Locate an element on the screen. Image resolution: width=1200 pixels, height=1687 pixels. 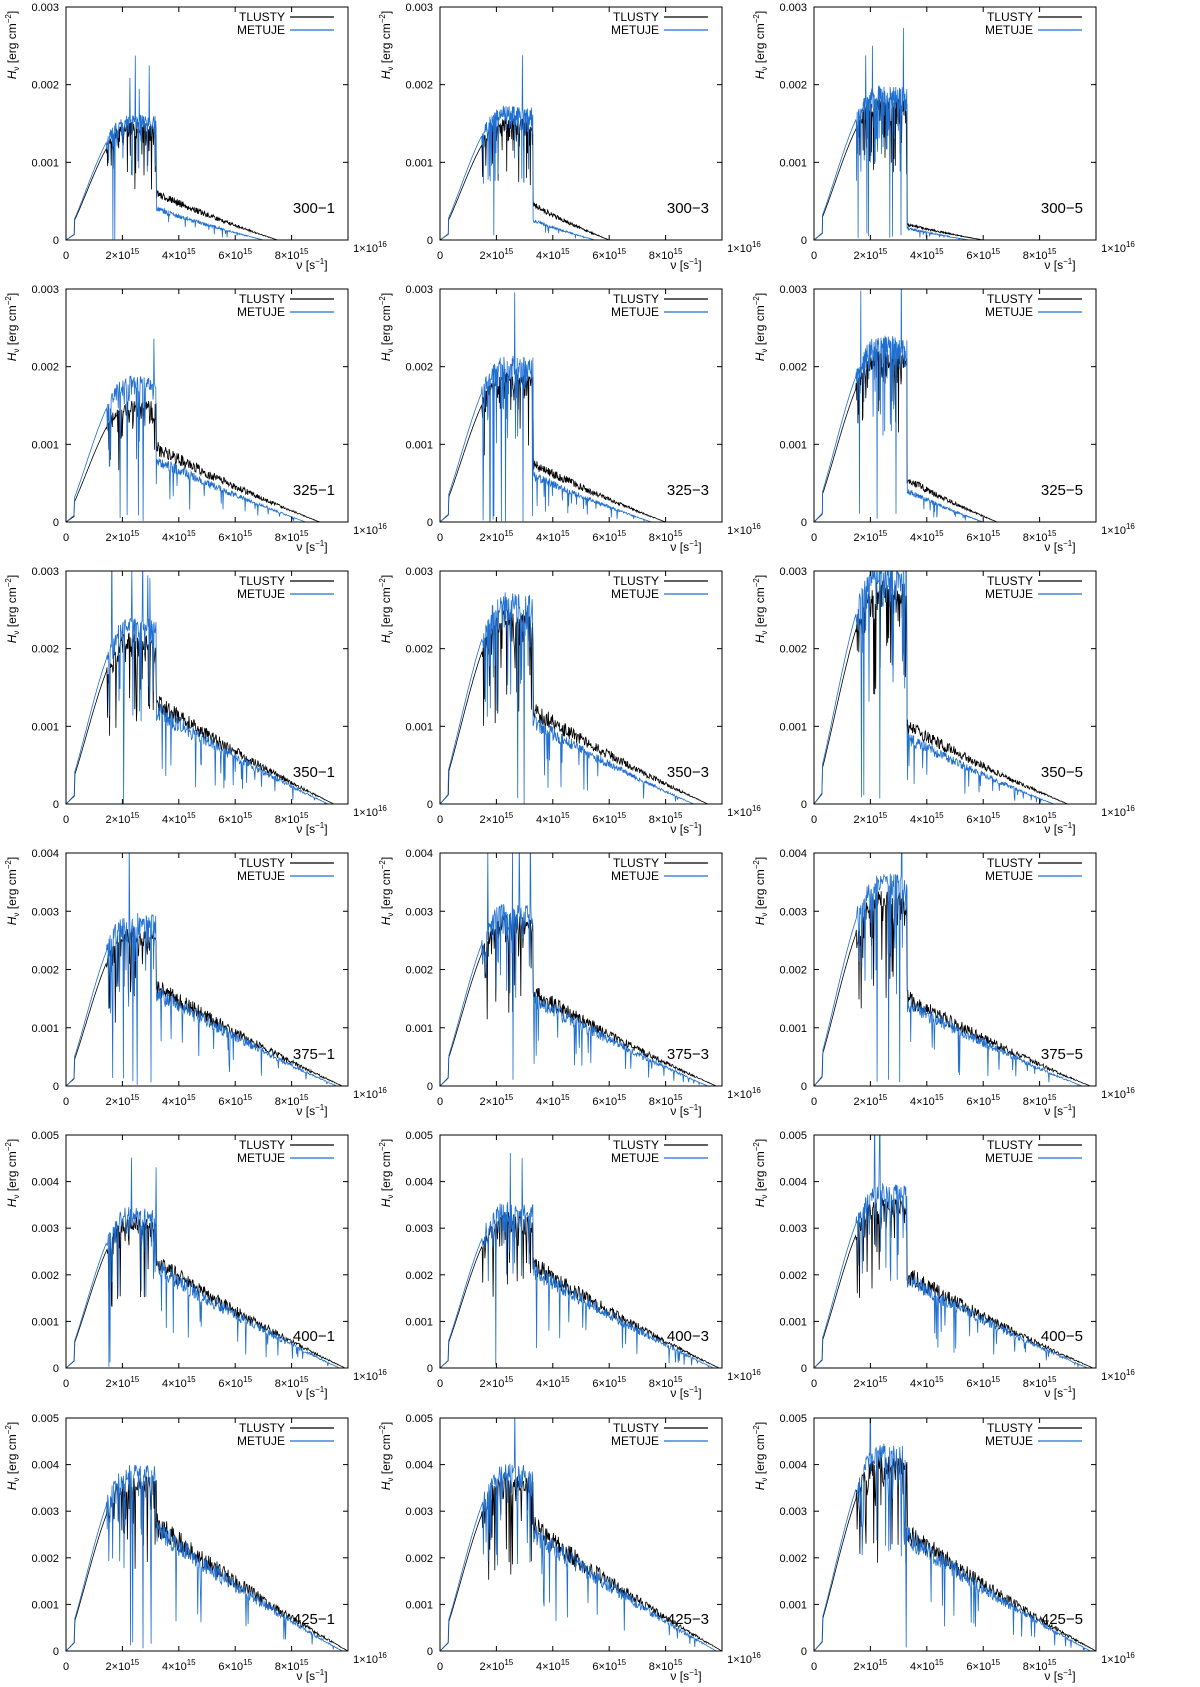
model-label: 300−5 is located at coordinates (1062, 208).